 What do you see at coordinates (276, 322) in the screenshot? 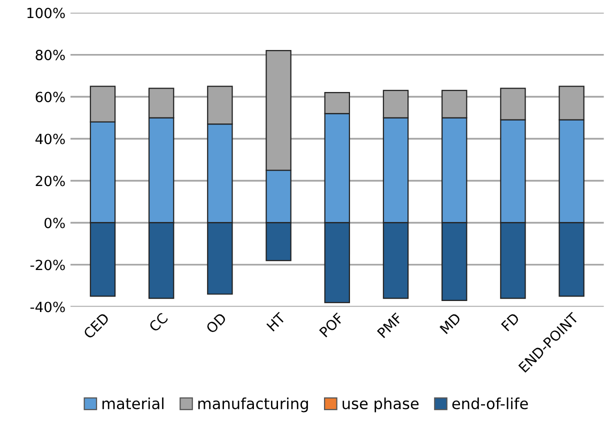
I see `x-tick-label: HT` at bounding box center [276, 322].